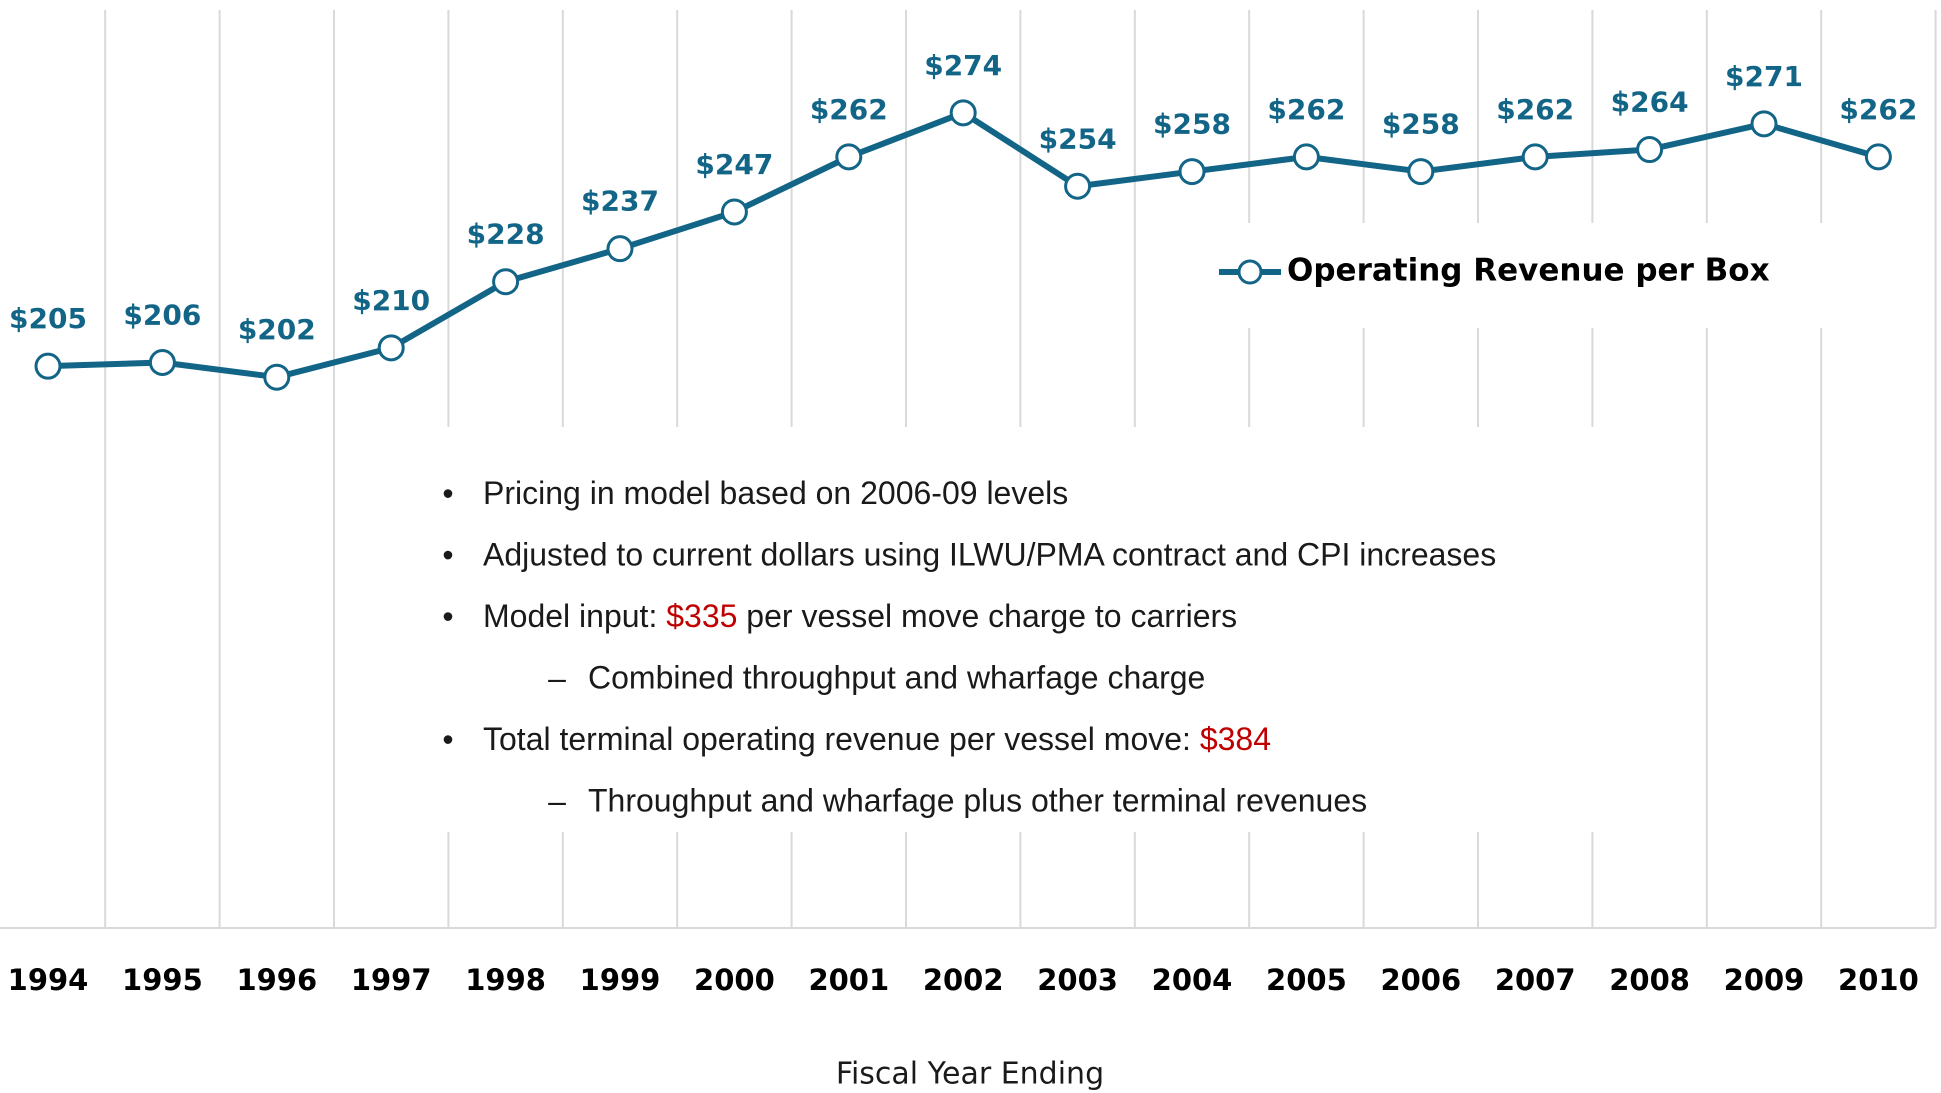  What do you see at coordinates (734, 980) in the screenshot?
I see `x-tick-label: 2000` at bounding box center [734, 980].